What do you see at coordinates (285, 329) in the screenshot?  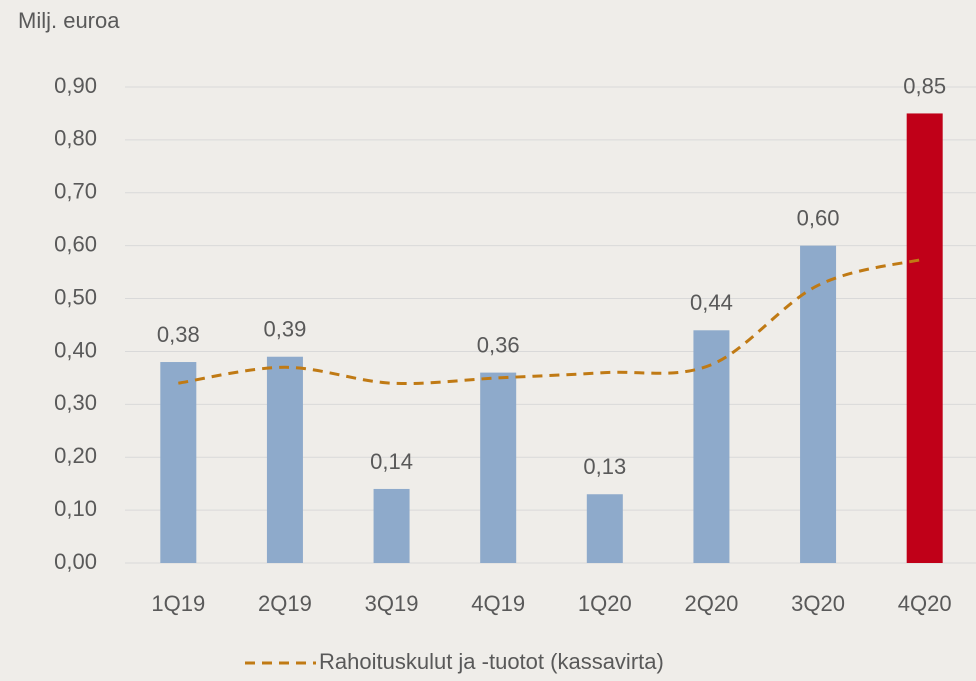 I see `data-label: 0,39` at bounding box center [285, 329].